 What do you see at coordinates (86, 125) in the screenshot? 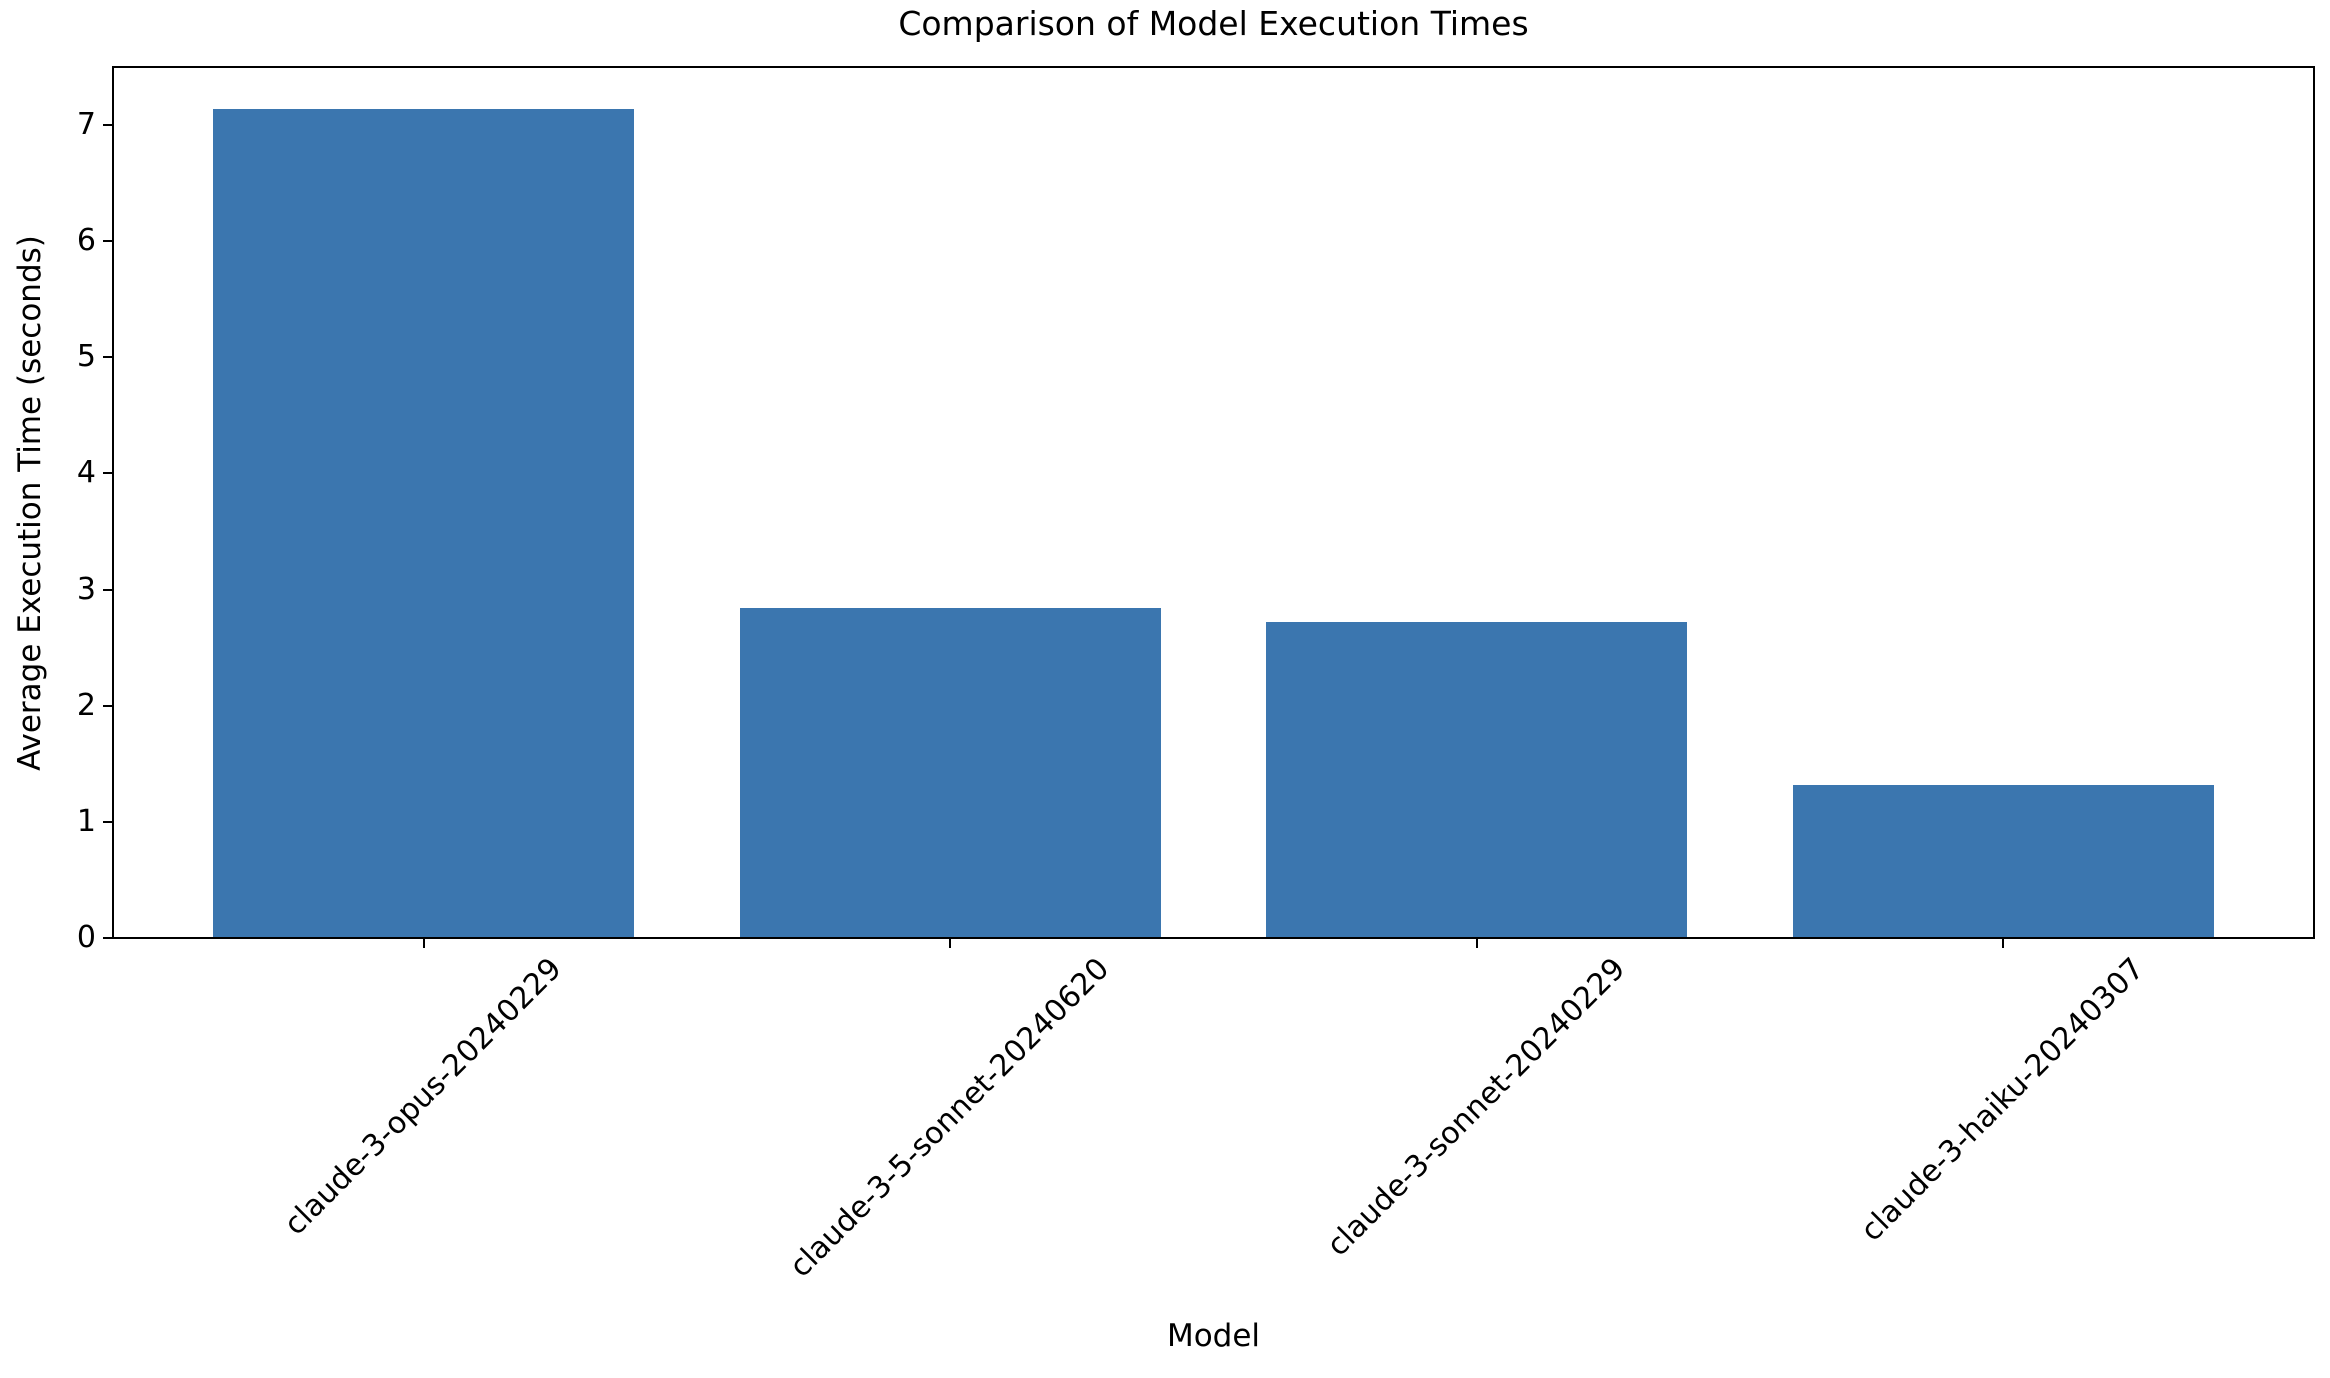
I see `y-tick-label: 7` at bounding box center [86, 125].